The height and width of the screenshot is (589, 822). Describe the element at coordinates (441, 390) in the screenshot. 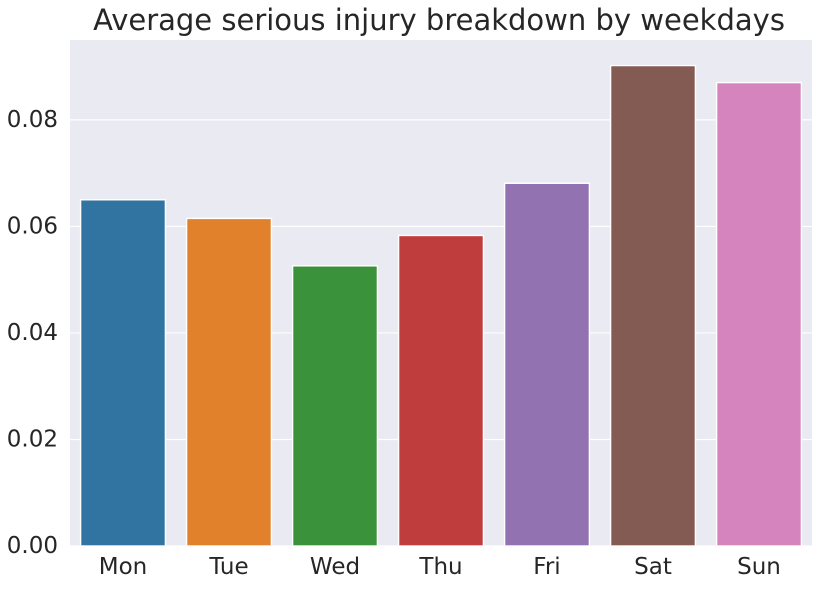

I see `bar-thu` at that location.